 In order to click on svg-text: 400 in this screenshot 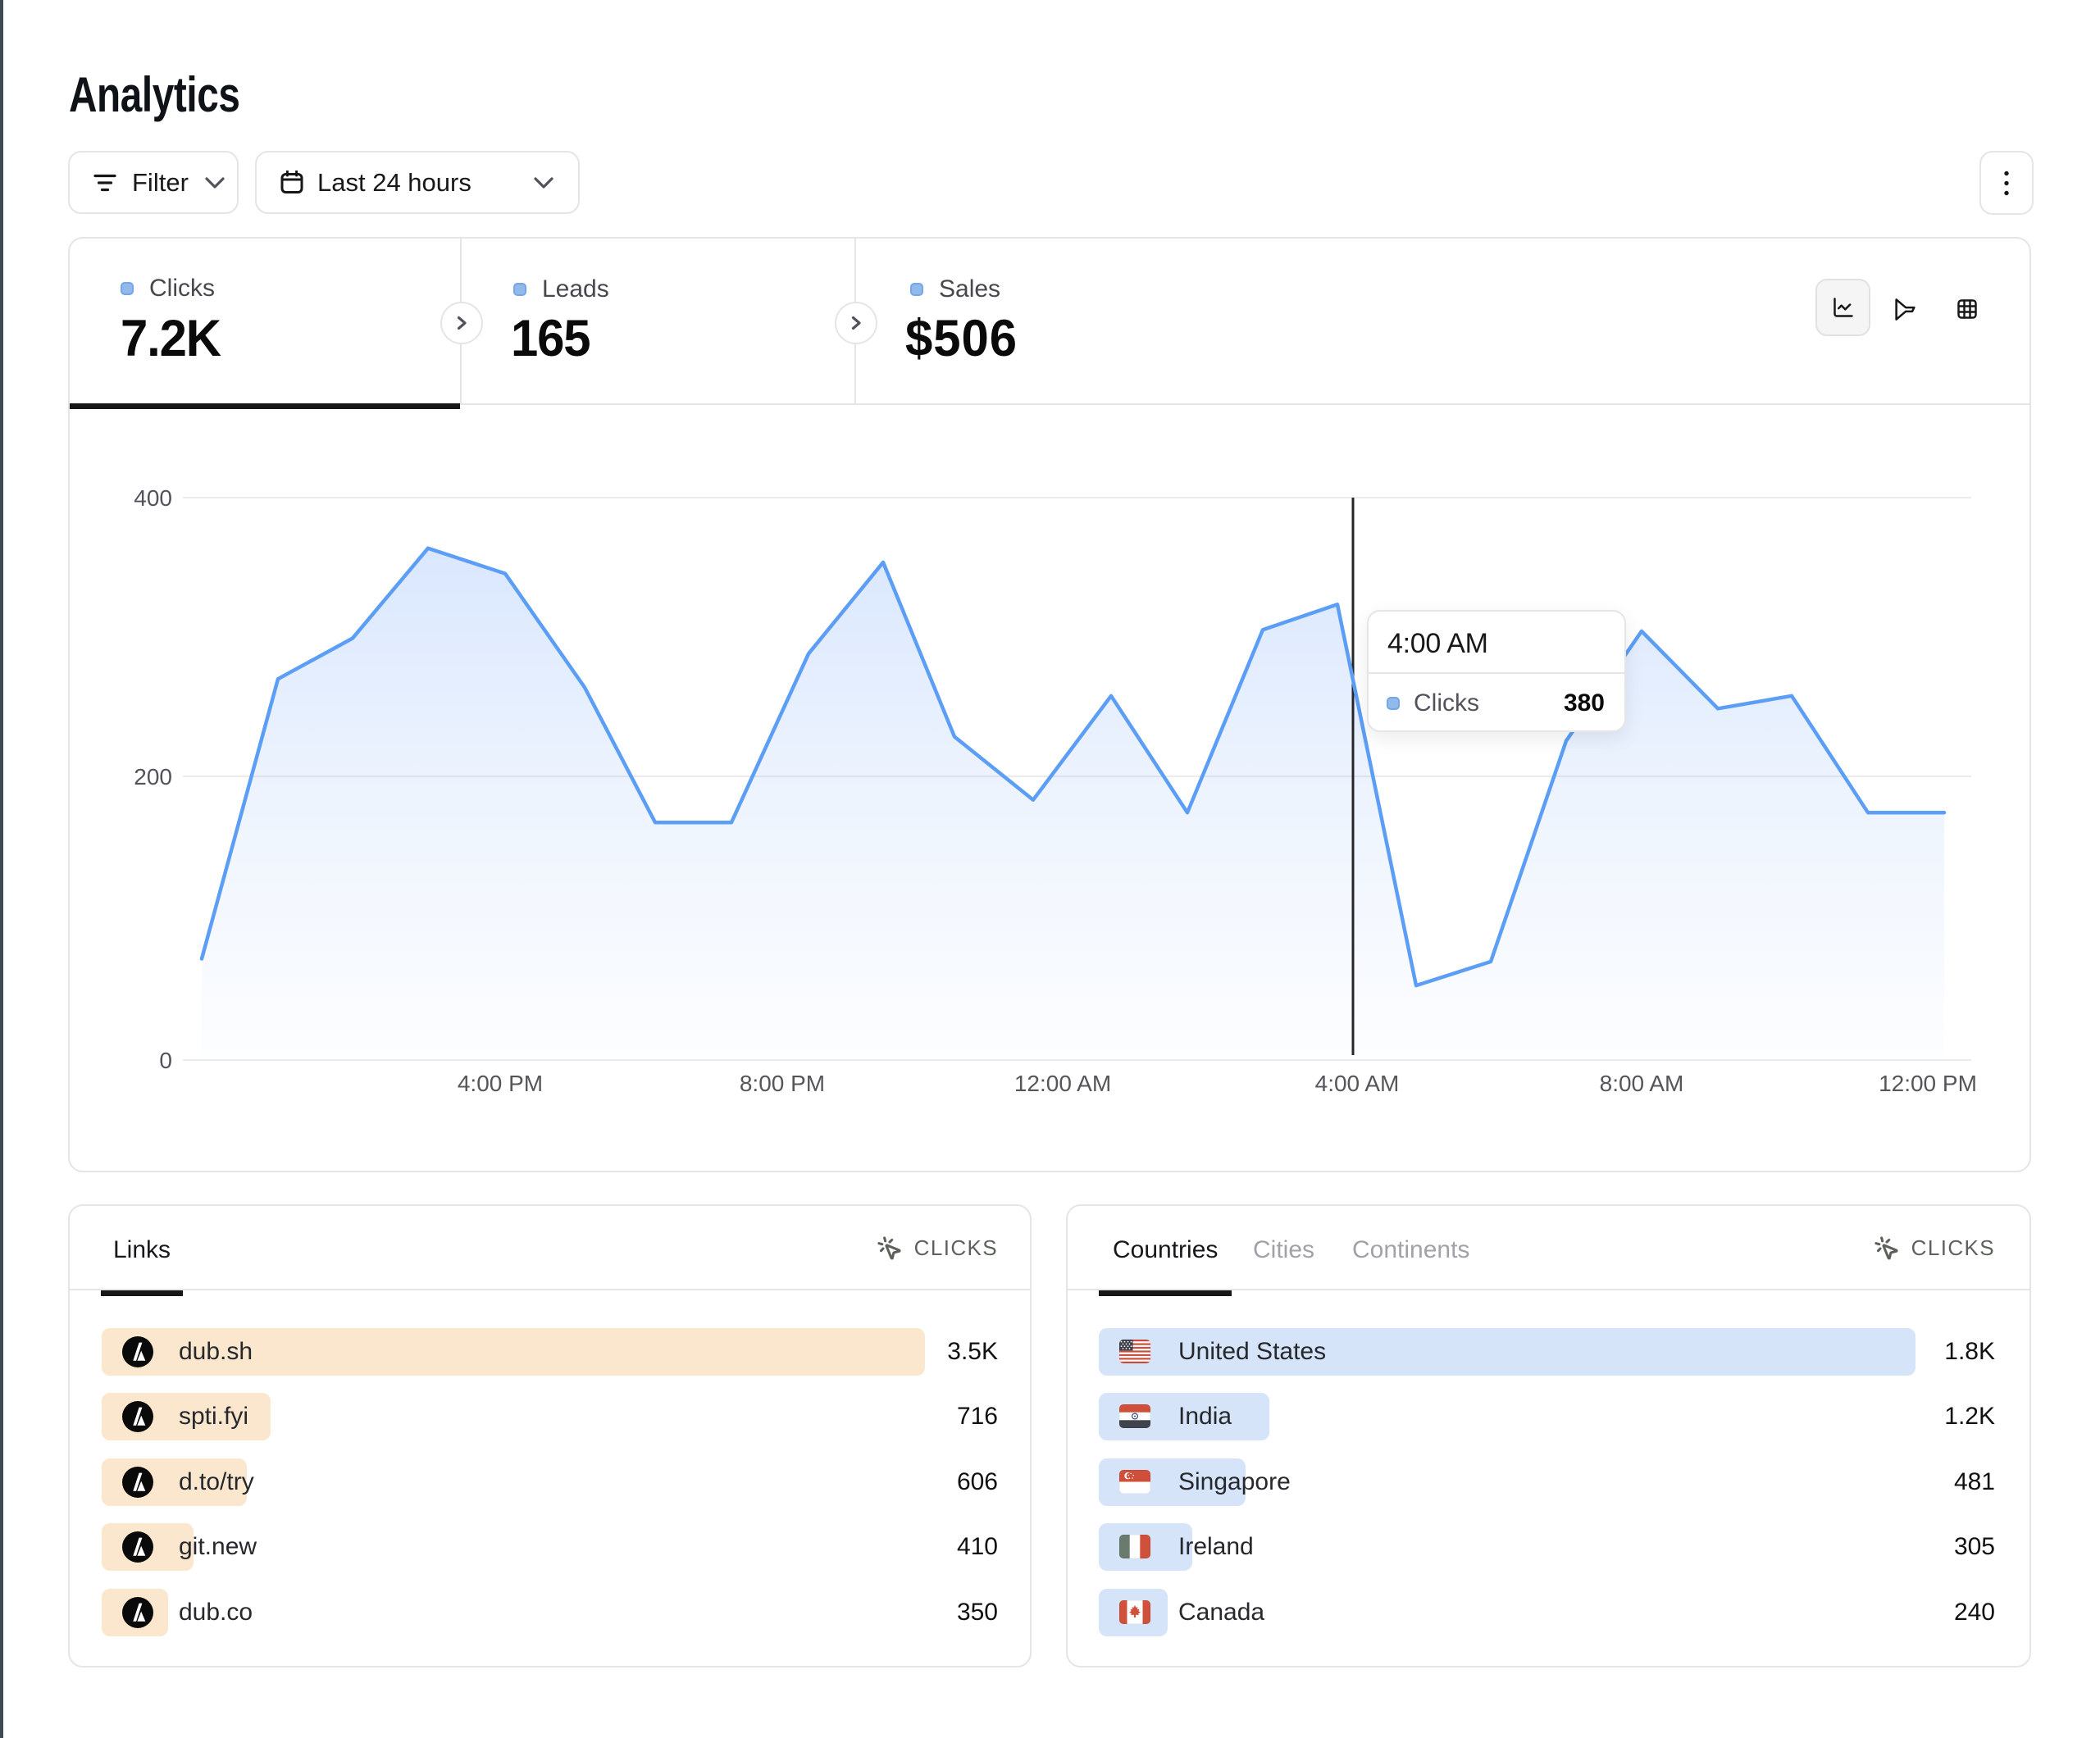, I will do `click(153, 498)`.